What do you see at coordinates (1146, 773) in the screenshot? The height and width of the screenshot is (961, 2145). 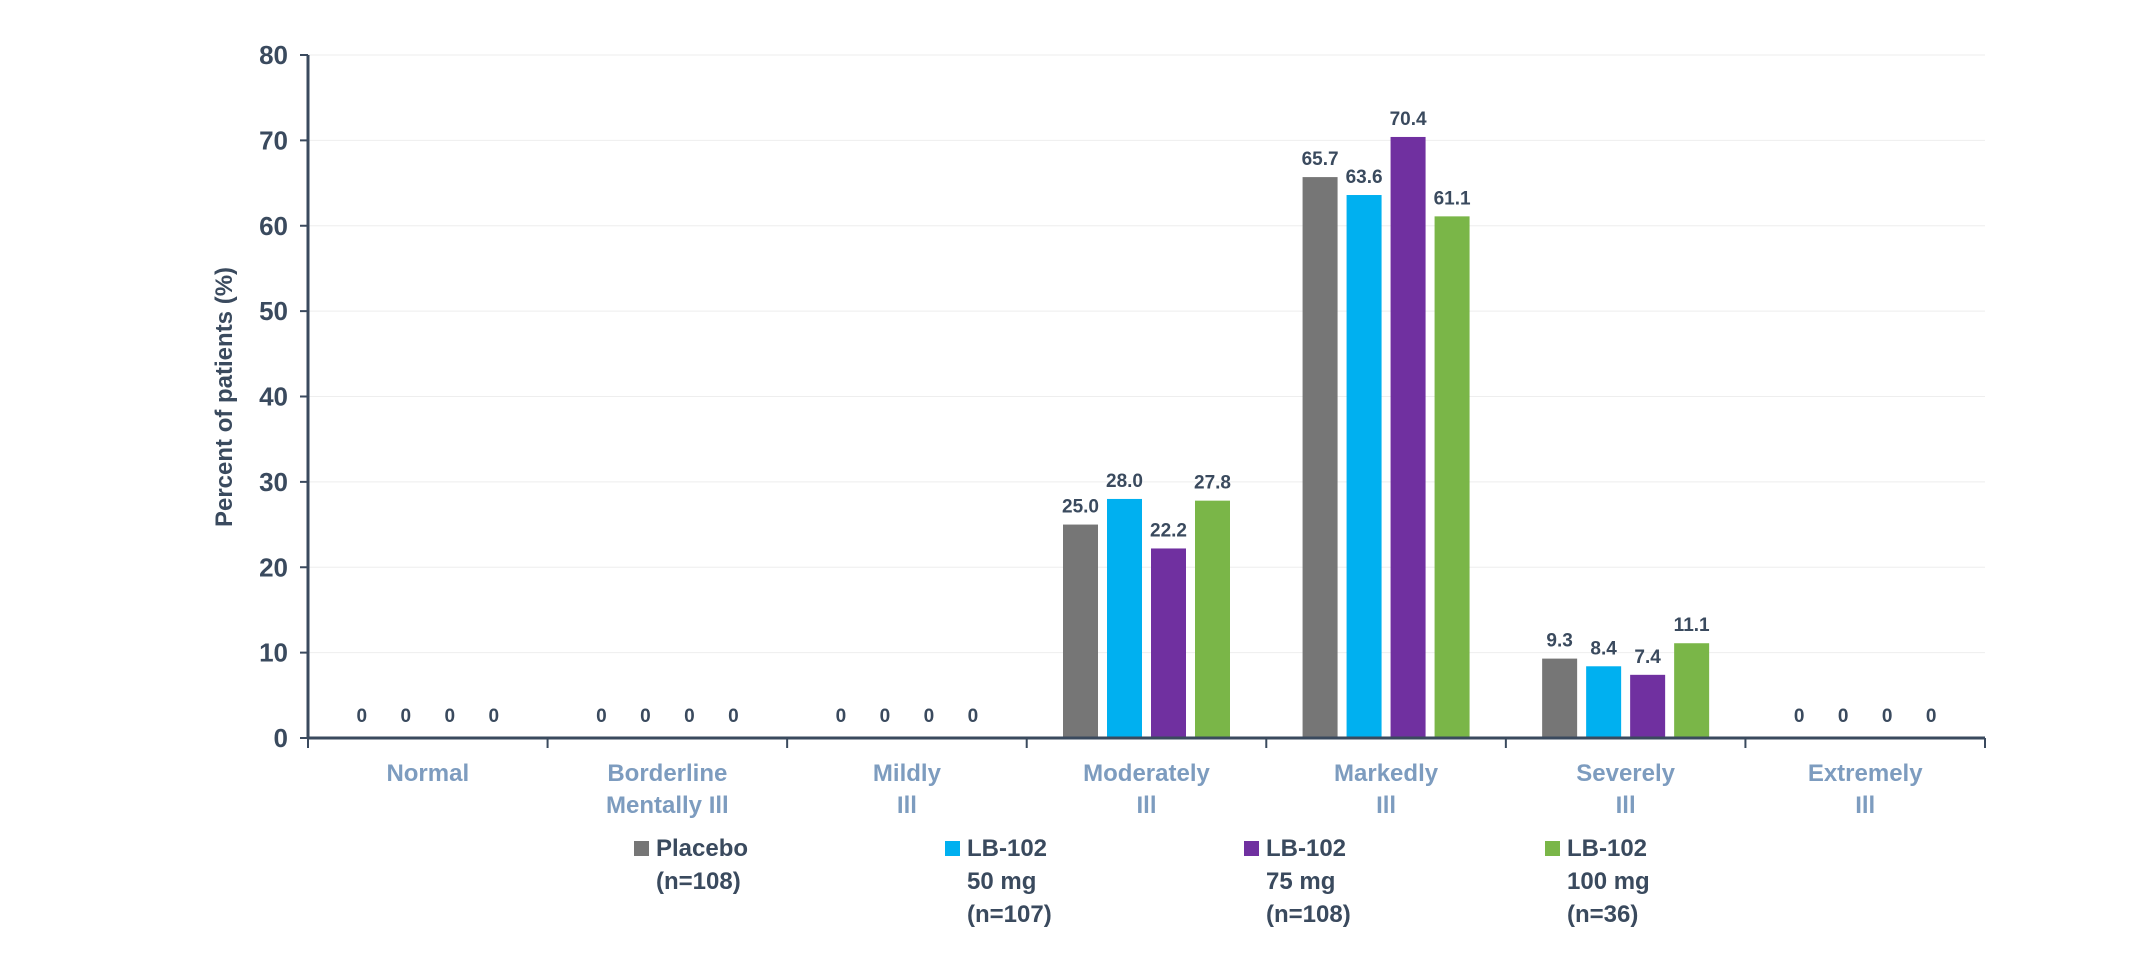 I see `x-category-label-line: Moderately` at bounding box center [1146, 773].